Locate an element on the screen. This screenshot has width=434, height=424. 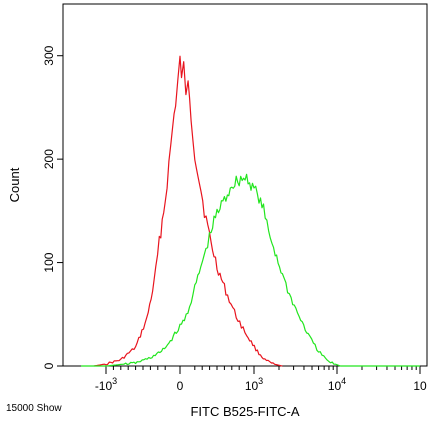
x-axis-ticks: -103 0 10³ 10⁴ 10 is located at coordinates (261, 379).